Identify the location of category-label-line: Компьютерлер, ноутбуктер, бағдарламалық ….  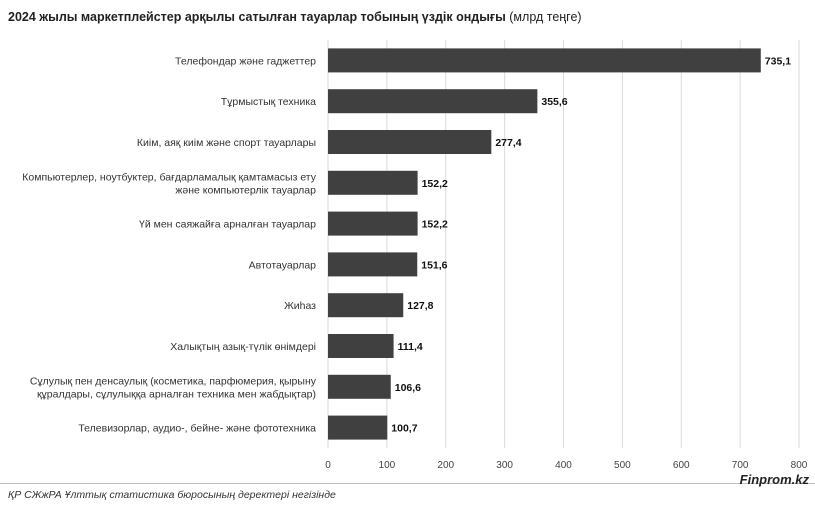
(169, 177).